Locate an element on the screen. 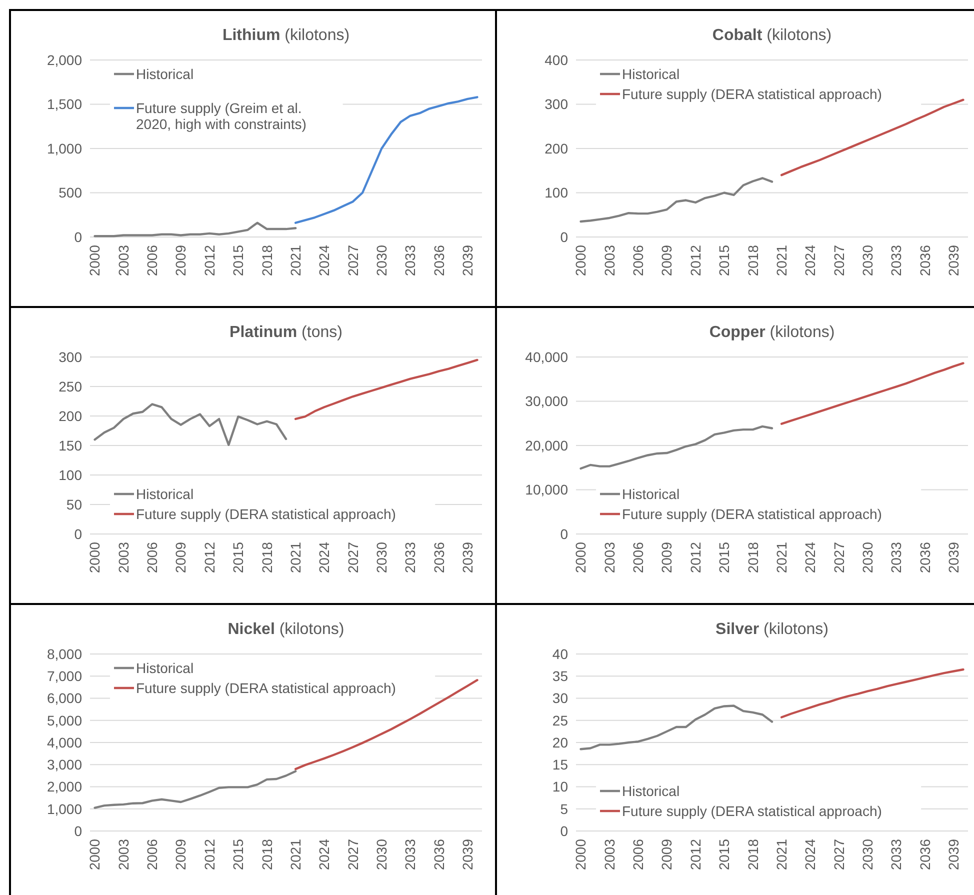  y-tick-label: 50 is located at coordinates (74, 504).